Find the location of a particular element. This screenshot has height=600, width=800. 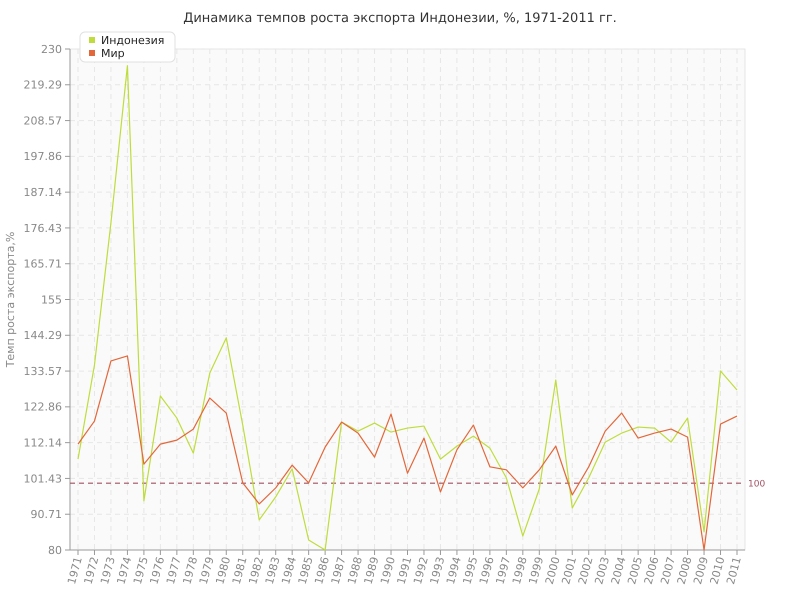

y-tick-label: 165.71 is located at coordinates (43, 264).